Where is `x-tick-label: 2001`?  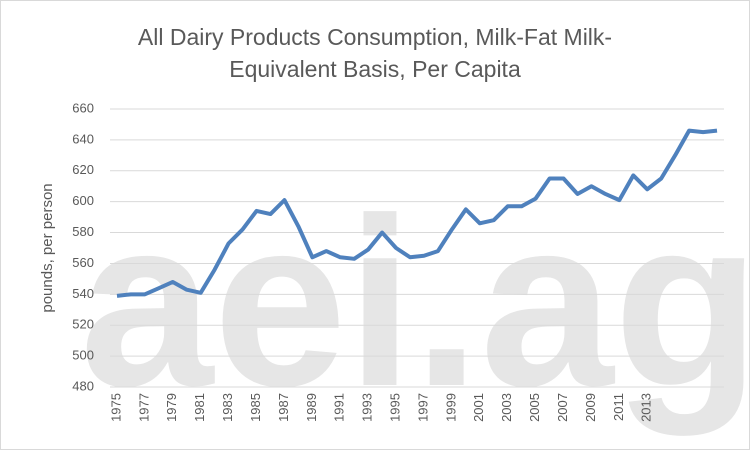 x-tick-label: 2001 is located at coordinates (478, 407).